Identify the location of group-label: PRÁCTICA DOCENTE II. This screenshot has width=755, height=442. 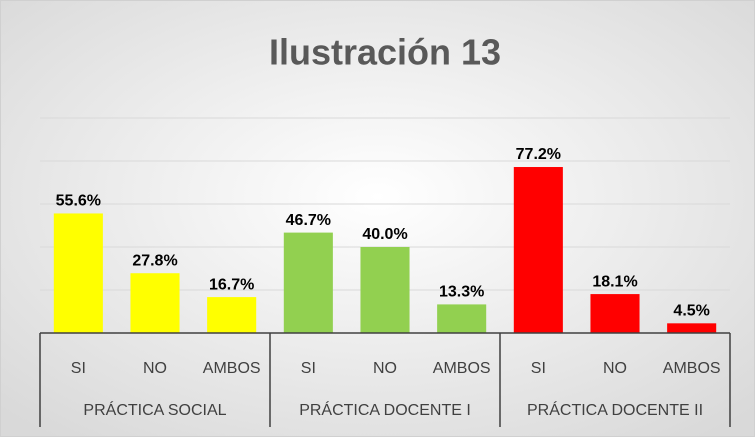
(615, 409).